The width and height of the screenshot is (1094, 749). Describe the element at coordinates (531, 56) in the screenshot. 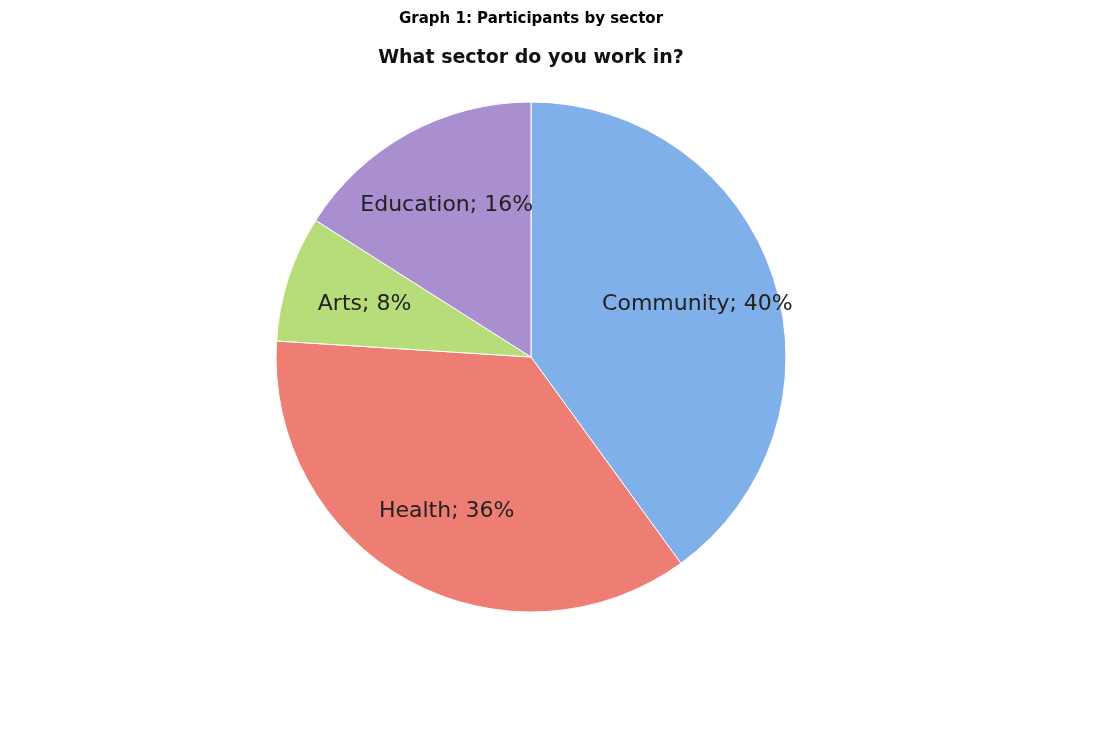

I see `chart-subtitle: What sector do you work in?` at that location.